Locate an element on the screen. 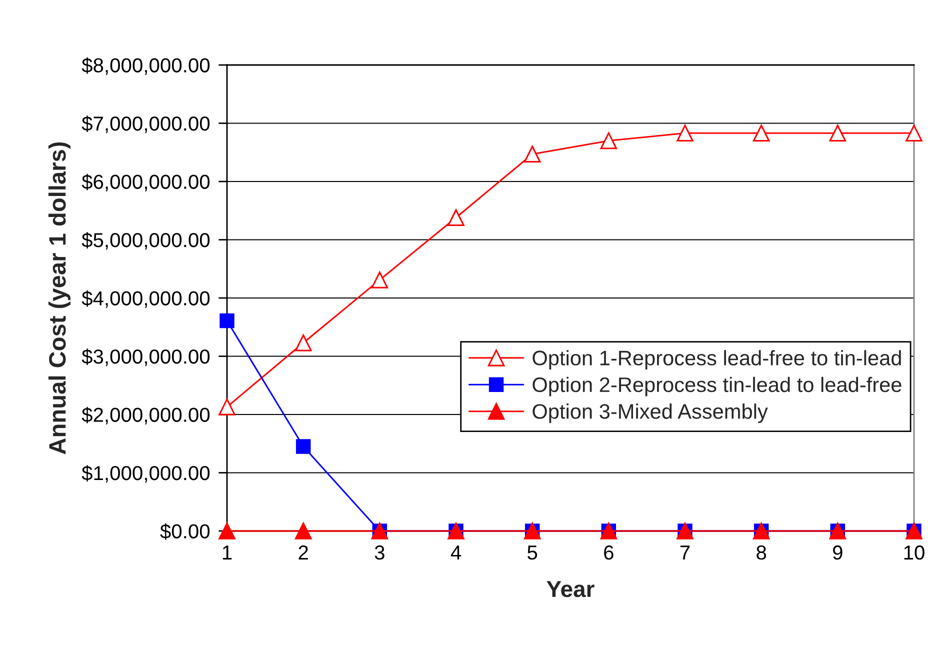 This screenshot has height=657, width=939. y-tick-label: $3,000,000.00 is located at coordinates (146, 357).